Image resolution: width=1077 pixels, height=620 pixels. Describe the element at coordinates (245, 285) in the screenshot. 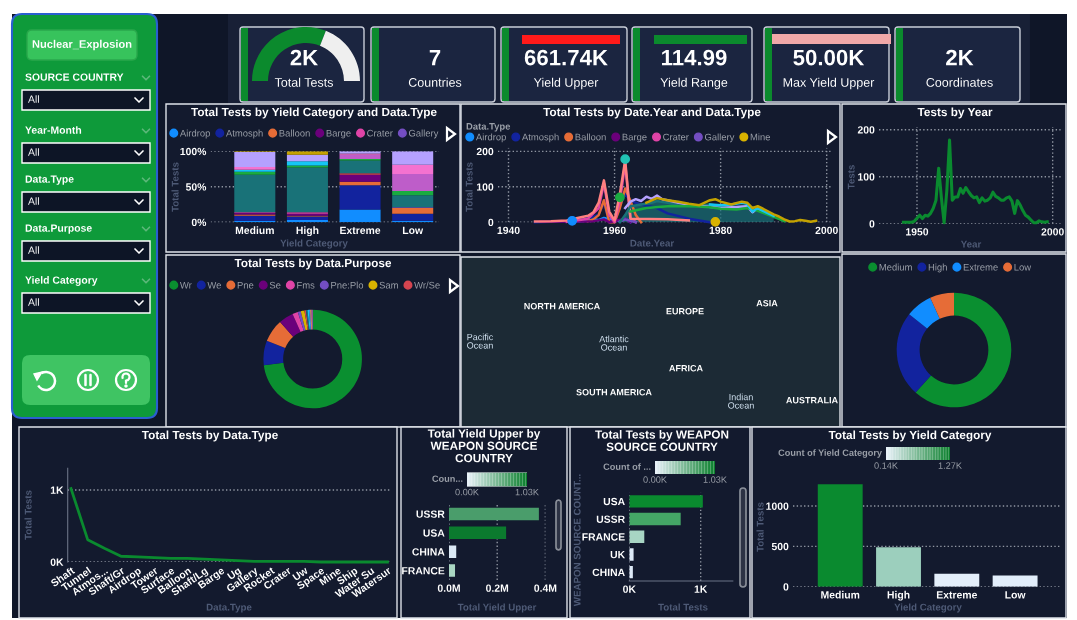

I see `legend-label: Pne` at that location.